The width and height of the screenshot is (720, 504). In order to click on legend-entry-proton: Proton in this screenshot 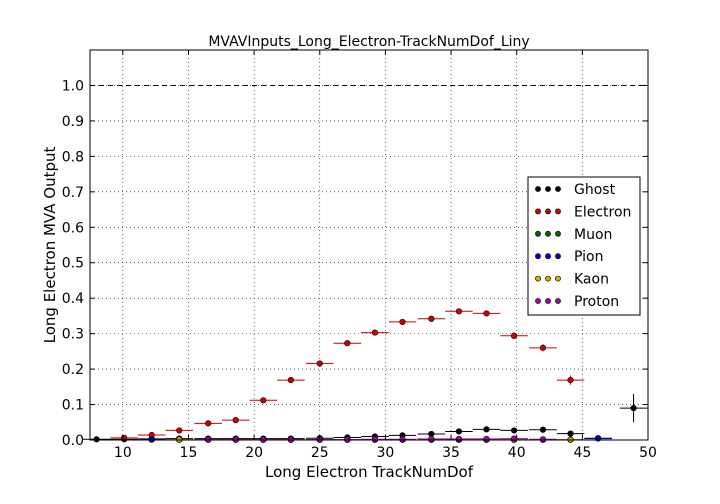, I will do `click(577, 302)`.